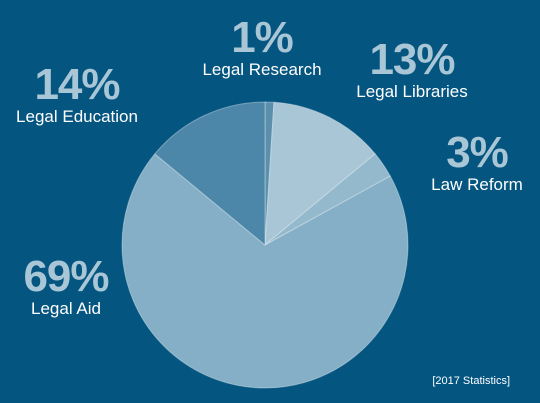 This screenshot has height=403, width=540. I want to click on value-label-legal-education: 14%, so click(77, 84).